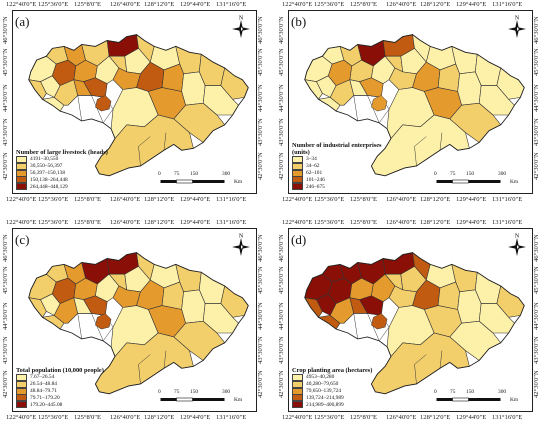 This screenshot has width=550, height=439. Describe the element at coordinates (332, 370) in the screenshot. I see `legend-title: Crop planting area (hectares)` at that location.